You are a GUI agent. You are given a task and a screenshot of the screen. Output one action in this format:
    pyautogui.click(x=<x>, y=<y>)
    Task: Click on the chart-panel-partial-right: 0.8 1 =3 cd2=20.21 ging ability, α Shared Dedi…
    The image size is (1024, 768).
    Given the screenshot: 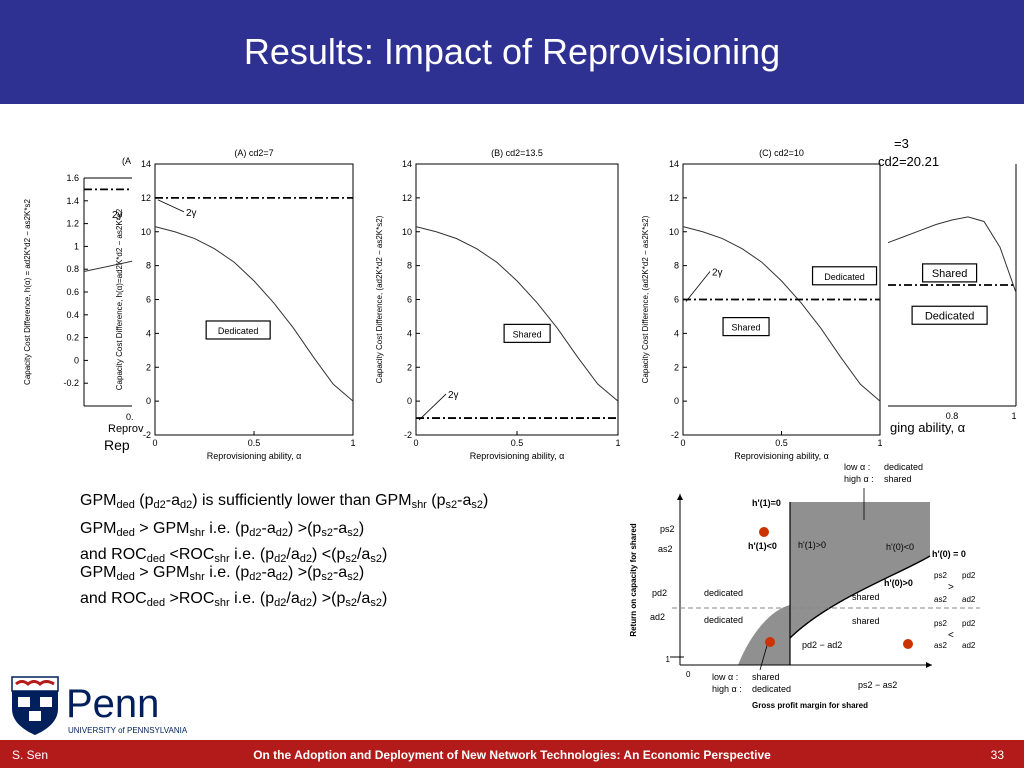 What is the action you would take?
    pyautogui.click(x=947, y=285)
    